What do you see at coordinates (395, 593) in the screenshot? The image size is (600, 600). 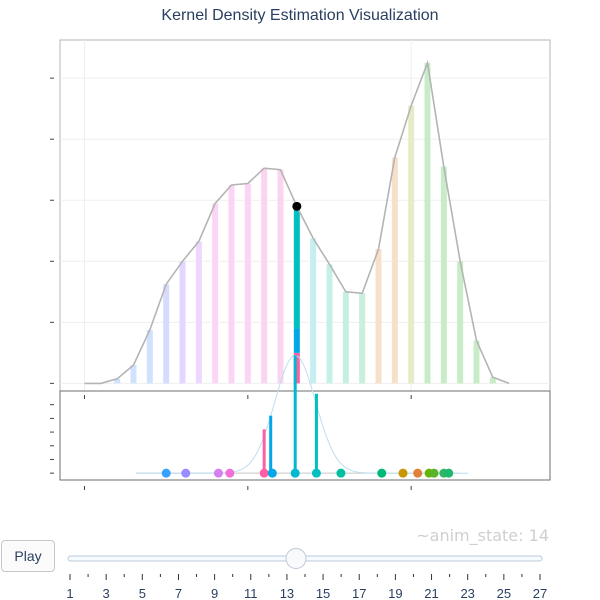 I see `slider-tick-label: 19` at bounding box center [395, 593].